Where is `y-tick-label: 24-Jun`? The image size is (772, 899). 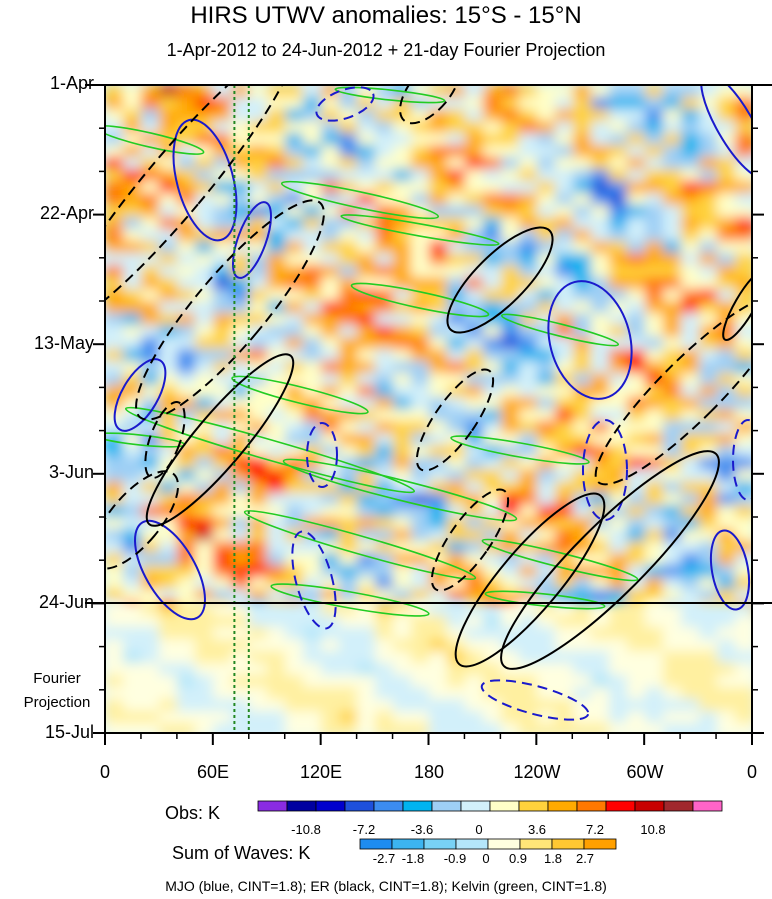
y-tick-label: 24-Jun is located at coordinates (66, 602).